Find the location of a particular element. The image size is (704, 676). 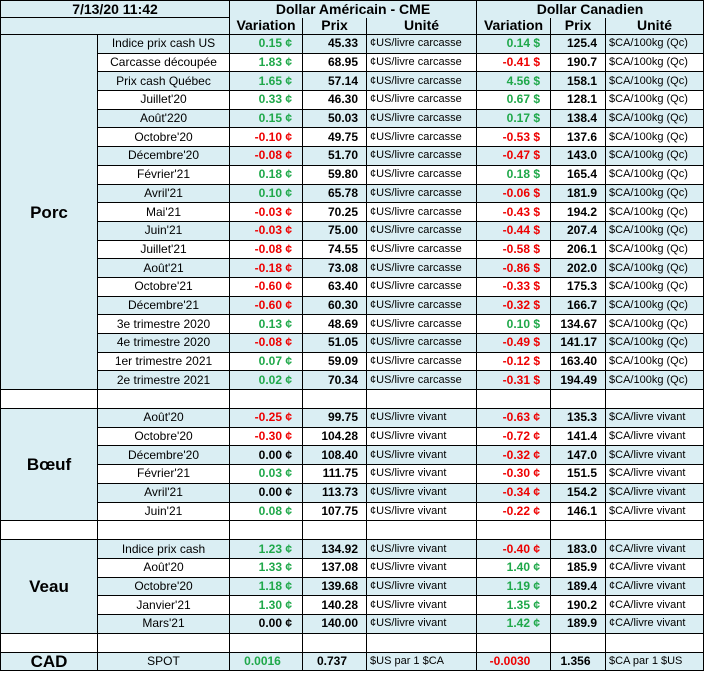

us-variation: -0.25 ¢ is located at coordinates (266, 418).